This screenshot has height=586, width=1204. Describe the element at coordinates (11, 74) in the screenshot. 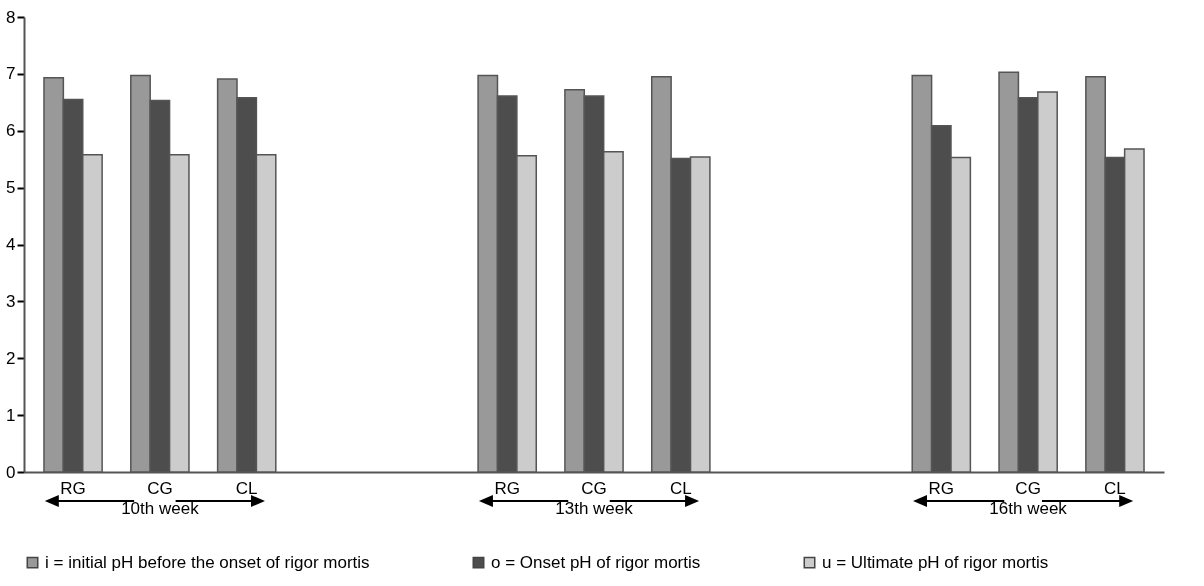

I see `y-tick-label: 7` at that location.